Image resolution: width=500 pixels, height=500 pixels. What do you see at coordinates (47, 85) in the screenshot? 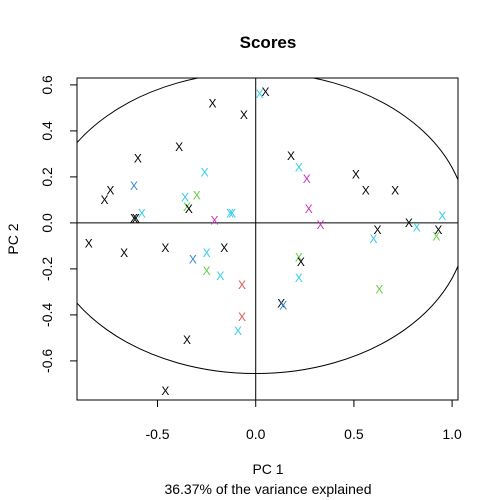
I see `y-tick-label: 0.6` at bounding box center [47, 85].